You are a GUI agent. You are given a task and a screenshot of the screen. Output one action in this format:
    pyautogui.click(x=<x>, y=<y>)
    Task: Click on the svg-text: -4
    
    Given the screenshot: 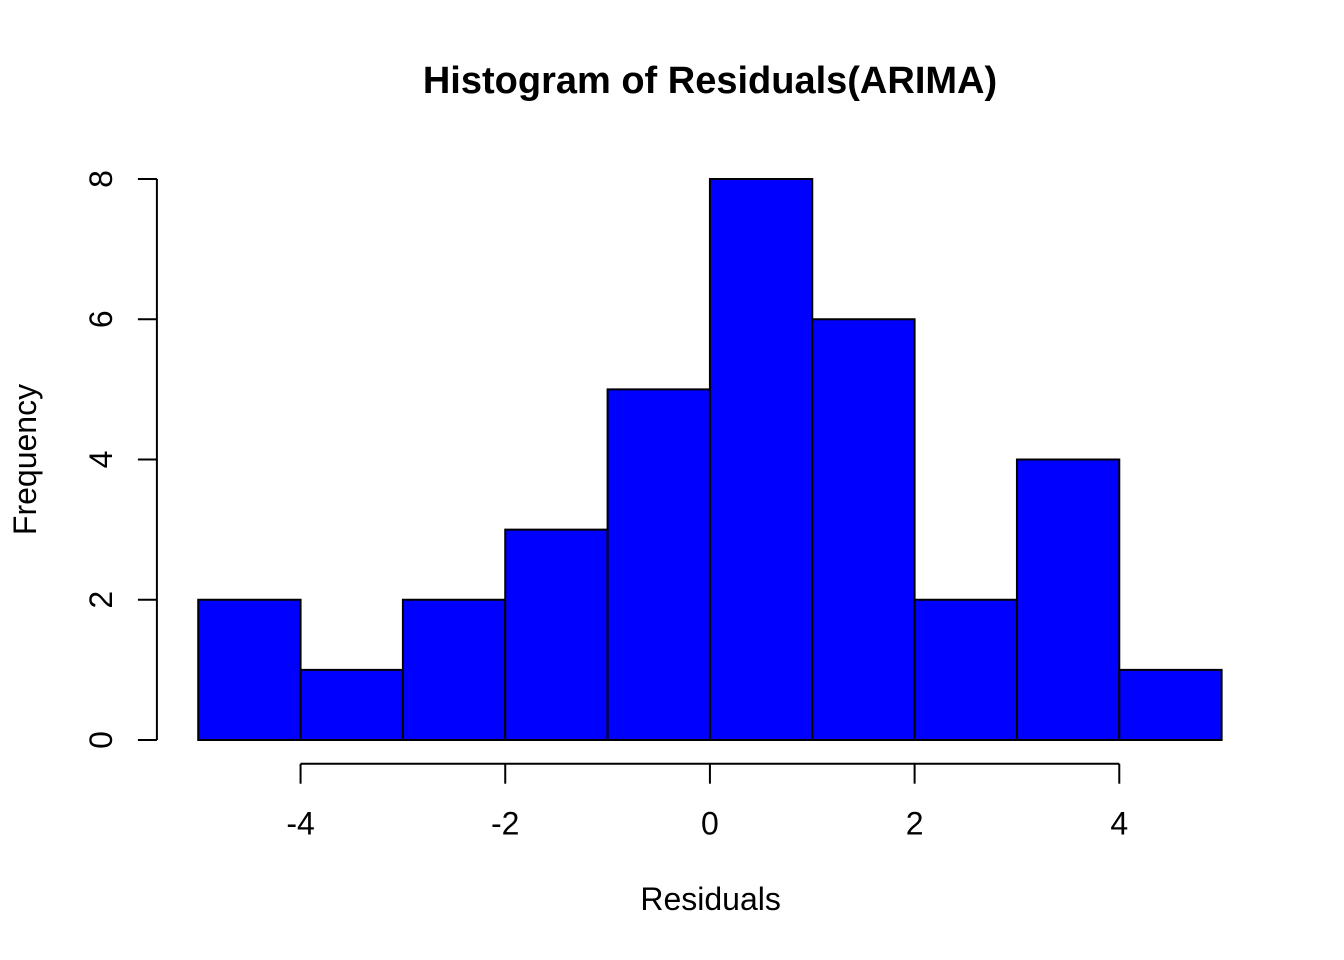 What is the action you would take?
    pyautogui.click(x=300, y=824)
    